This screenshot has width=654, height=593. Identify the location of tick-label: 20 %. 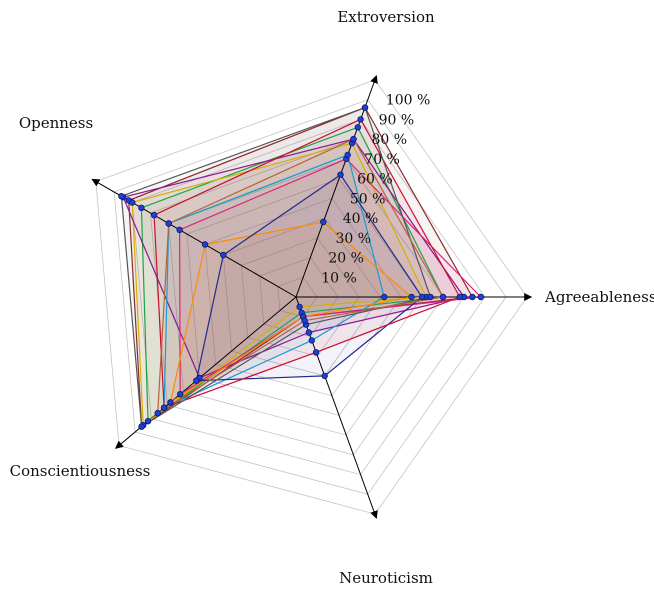
(346, 259).